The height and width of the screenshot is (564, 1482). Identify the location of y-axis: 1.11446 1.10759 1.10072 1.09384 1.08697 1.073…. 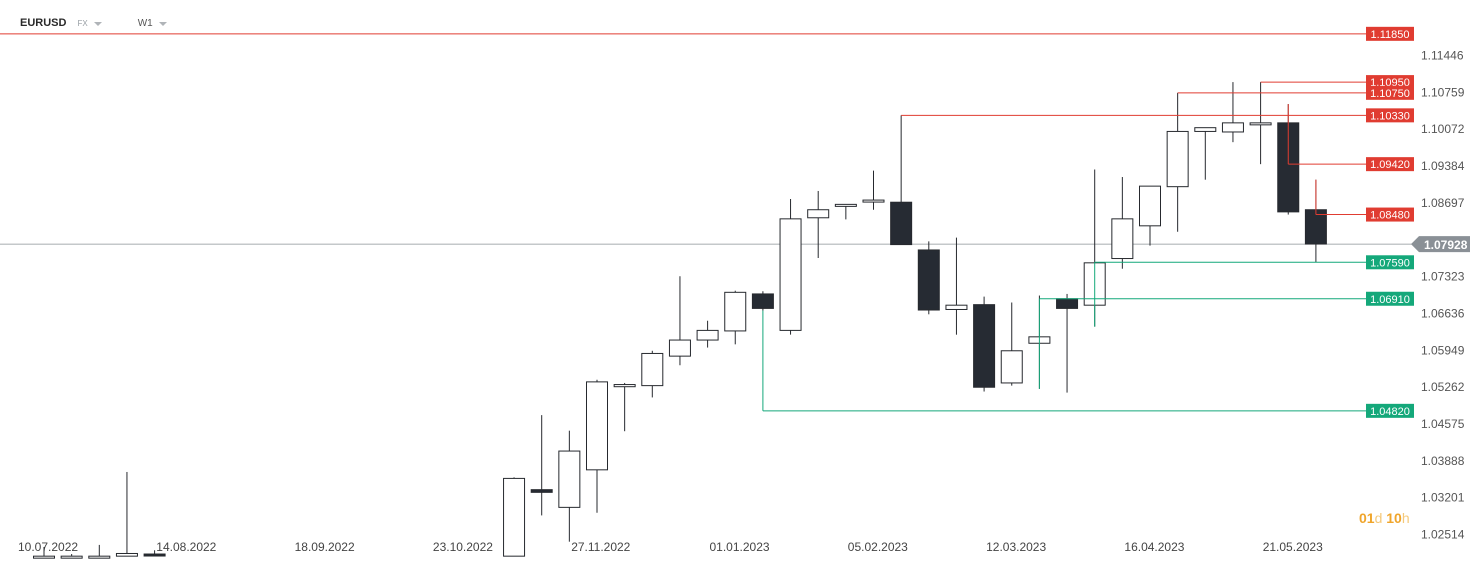
(1443, 295).